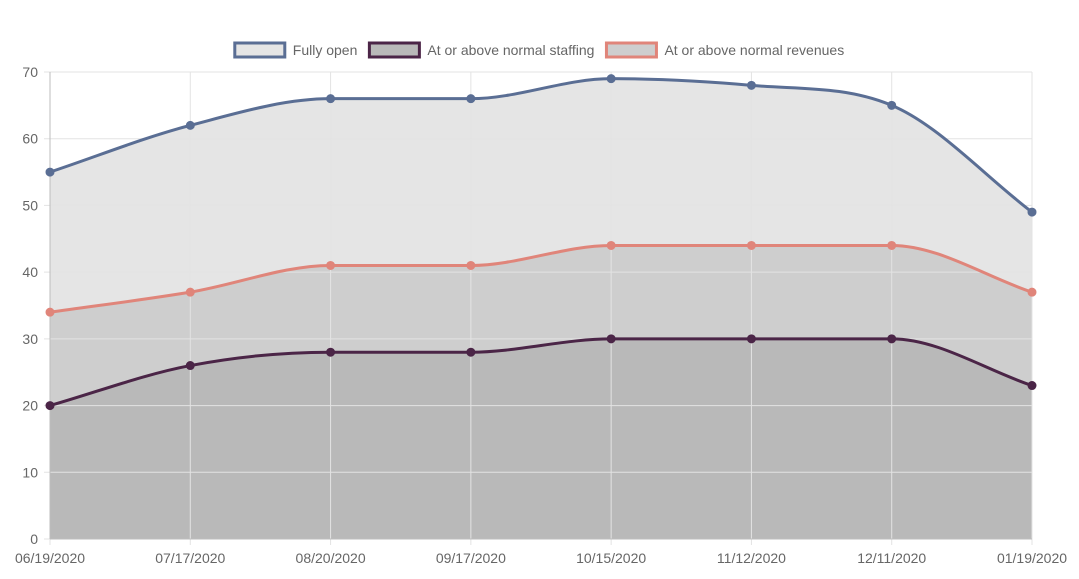  I want to click on x-tick-label: 01/19/2020, so click(1032, 558).